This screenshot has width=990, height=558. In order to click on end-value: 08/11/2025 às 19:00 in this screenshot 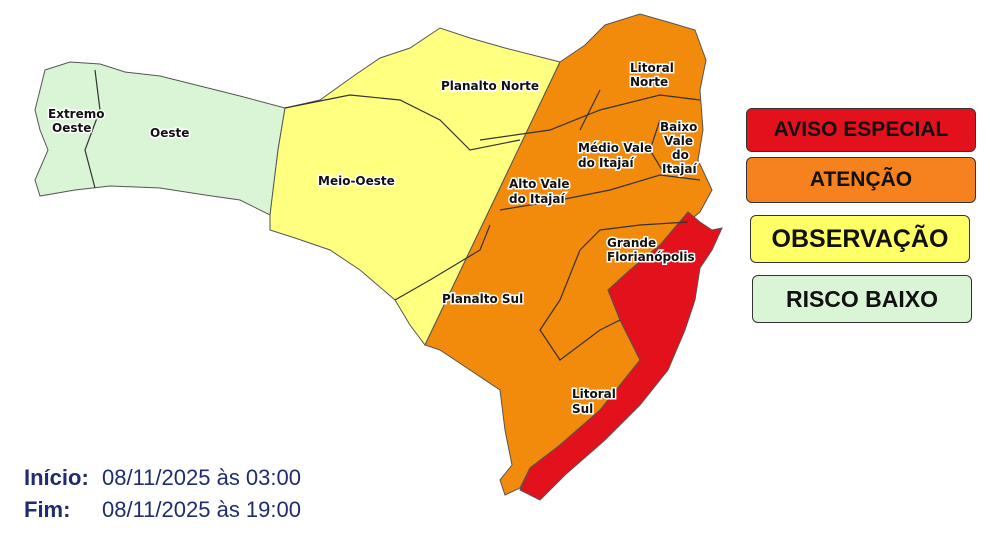, I will do `click(201, 509)`.